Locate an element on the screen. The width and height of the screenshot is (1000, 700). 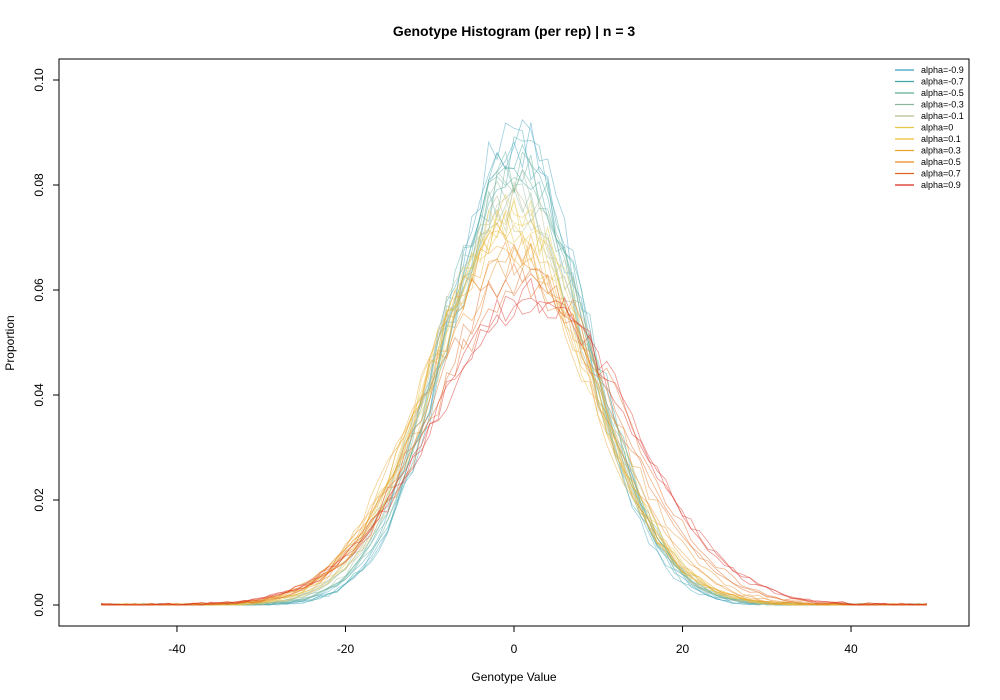
y-tick-label: 0.00 is located at coordinates (39, 605).